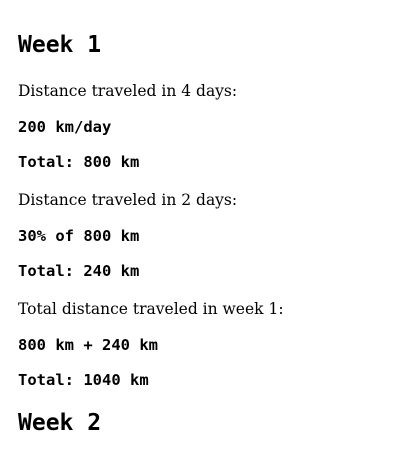  I want to click on block-2-expression: 30% of 800 km, so click(79, 236).